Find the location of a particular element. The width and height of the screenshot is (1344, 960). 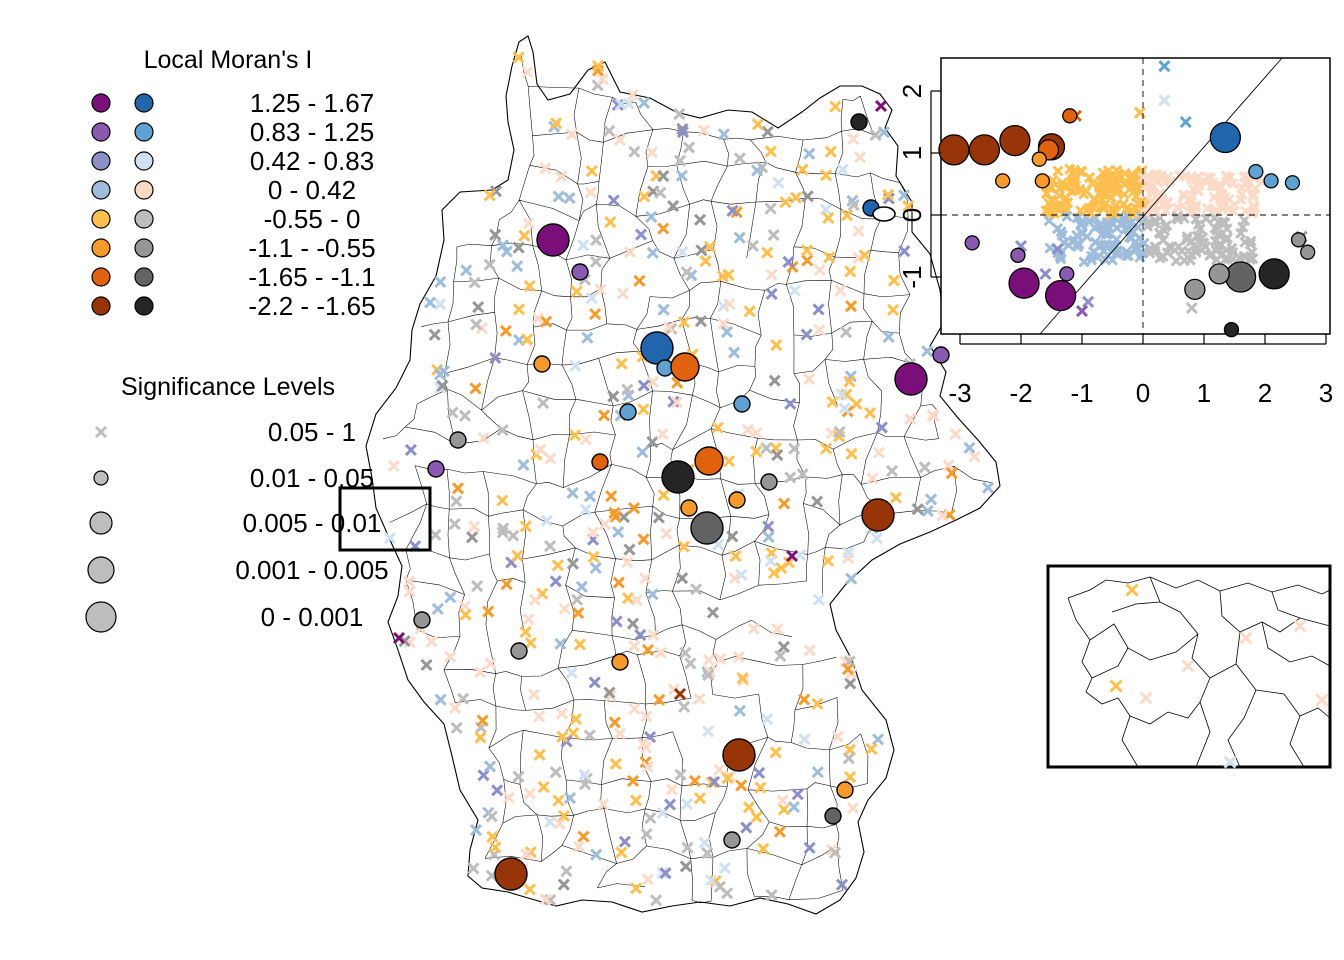

moran-legend-label: 0.83 - 1.25 is located at coordinates (312, 132).